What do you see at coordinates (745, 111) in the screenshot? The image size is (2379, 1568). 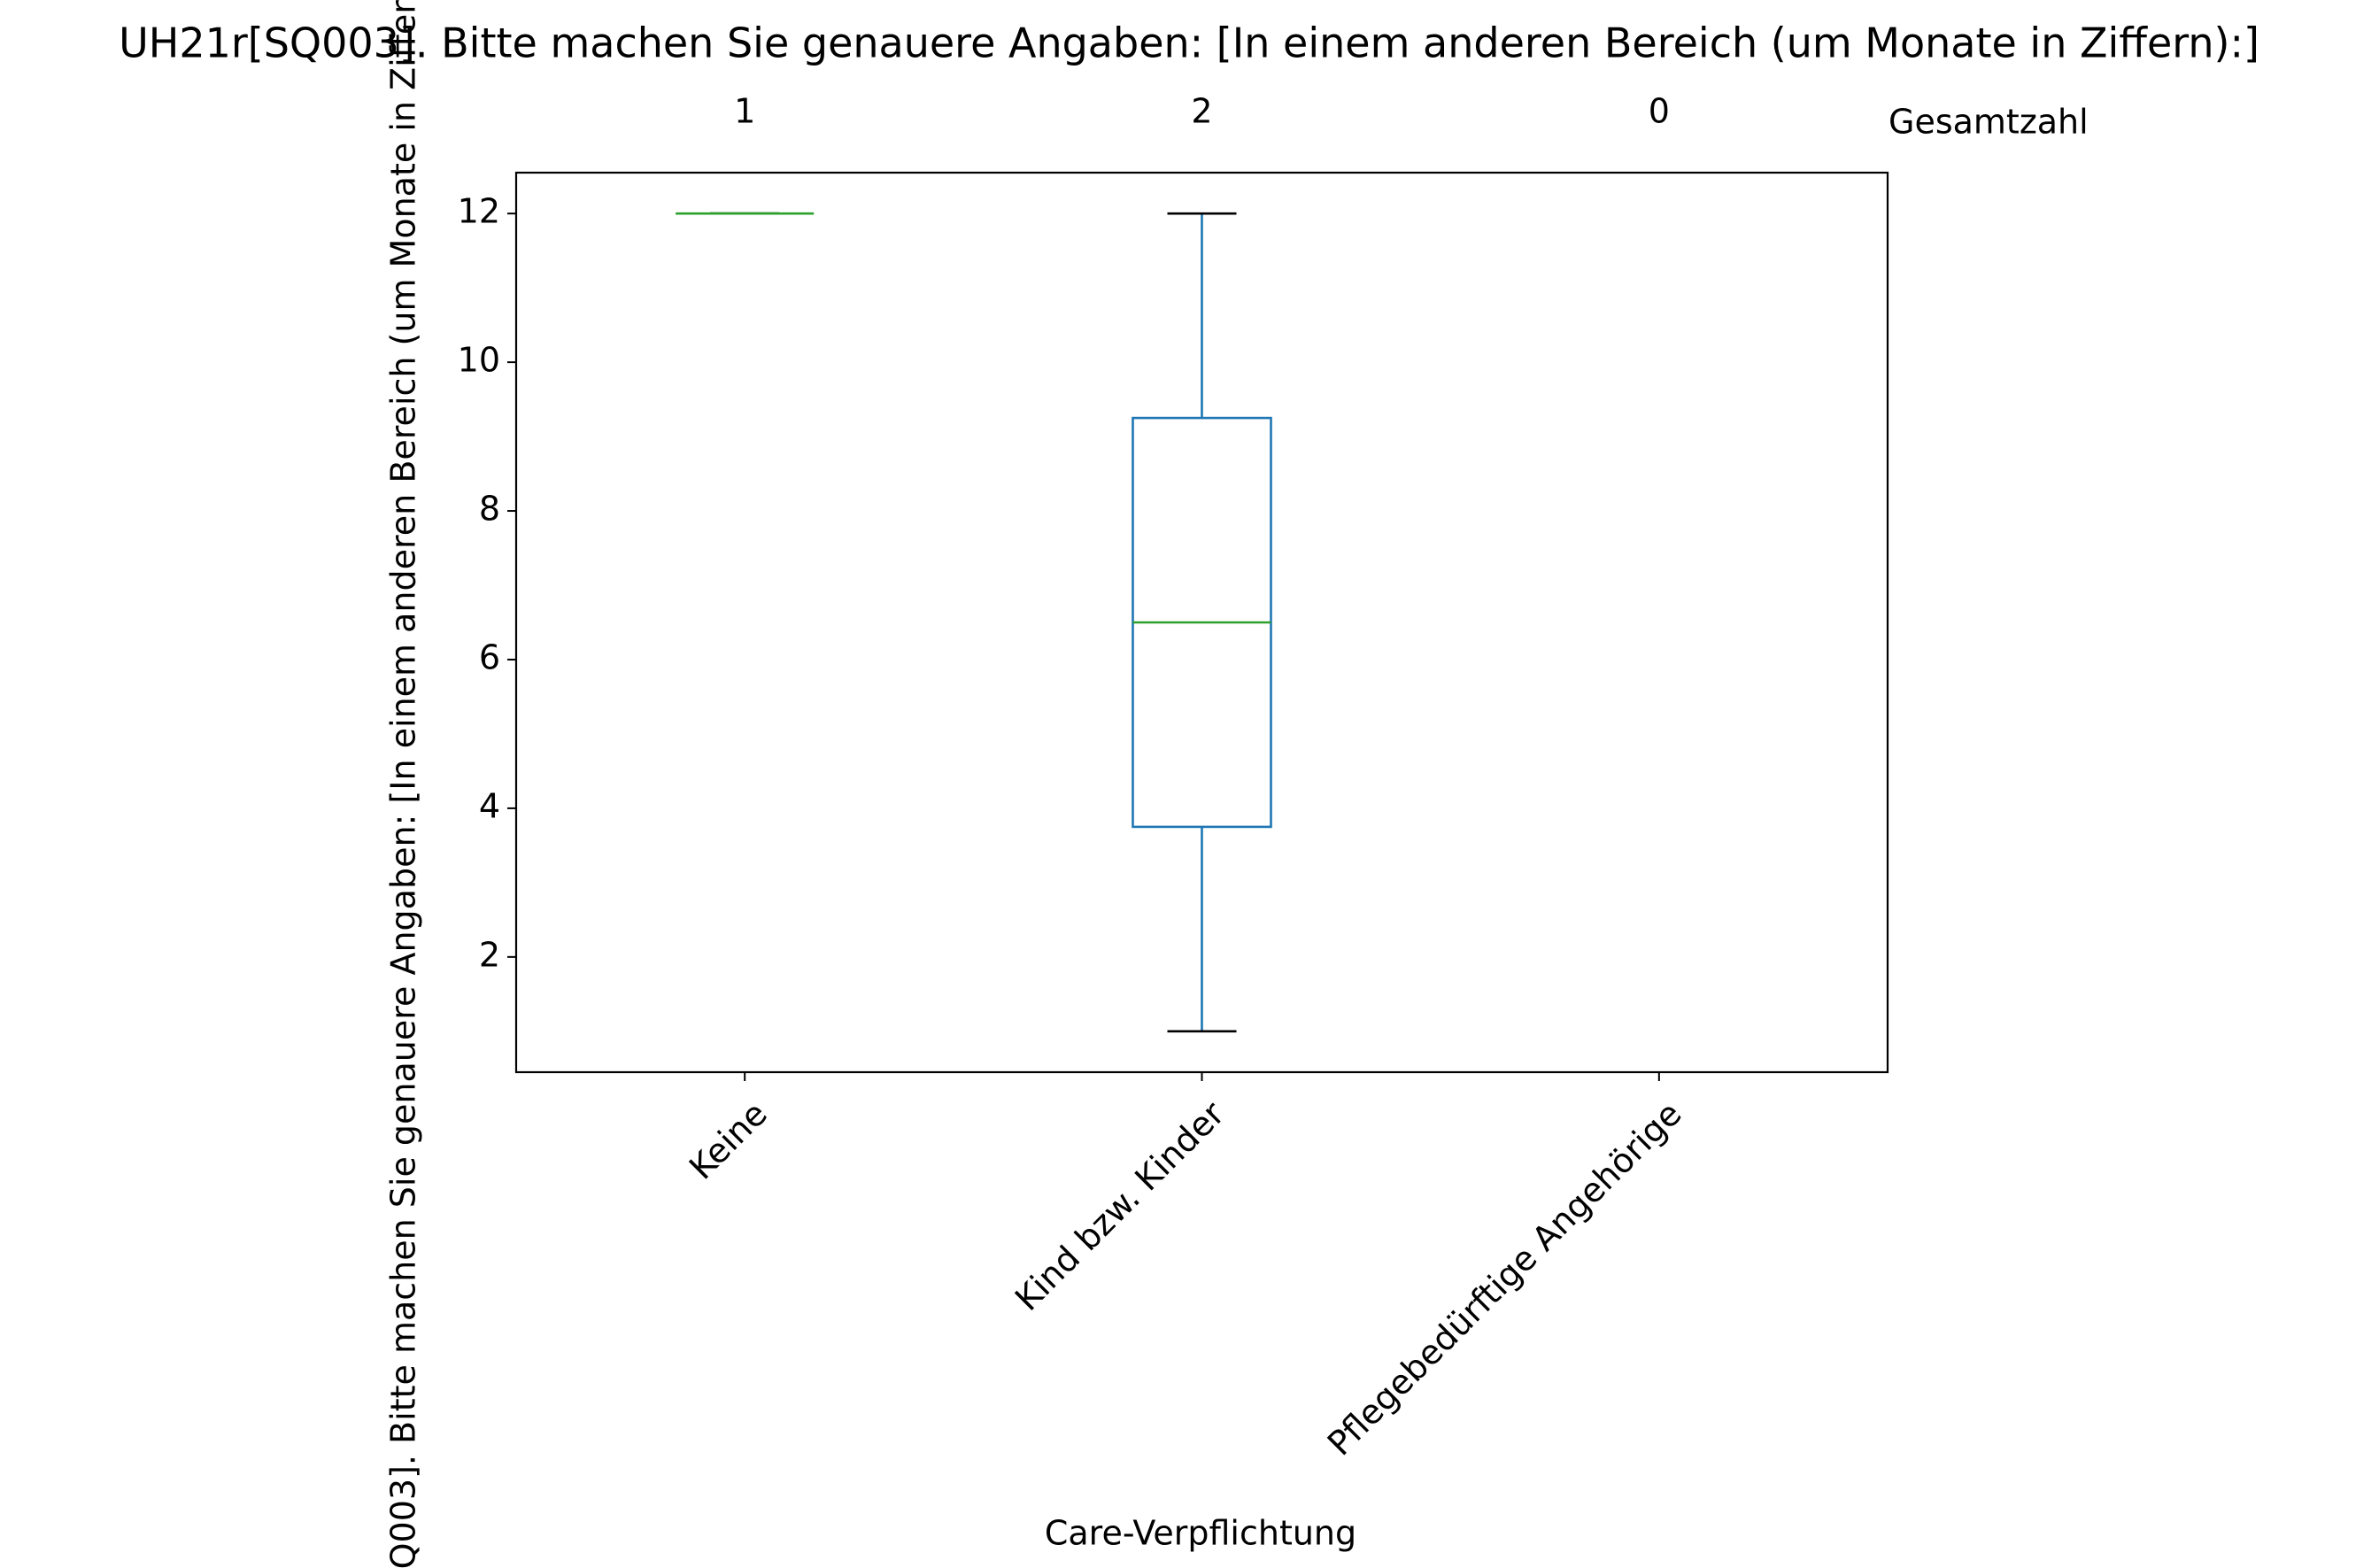 I see `count-label: 1` at bounding box center [745, 111].